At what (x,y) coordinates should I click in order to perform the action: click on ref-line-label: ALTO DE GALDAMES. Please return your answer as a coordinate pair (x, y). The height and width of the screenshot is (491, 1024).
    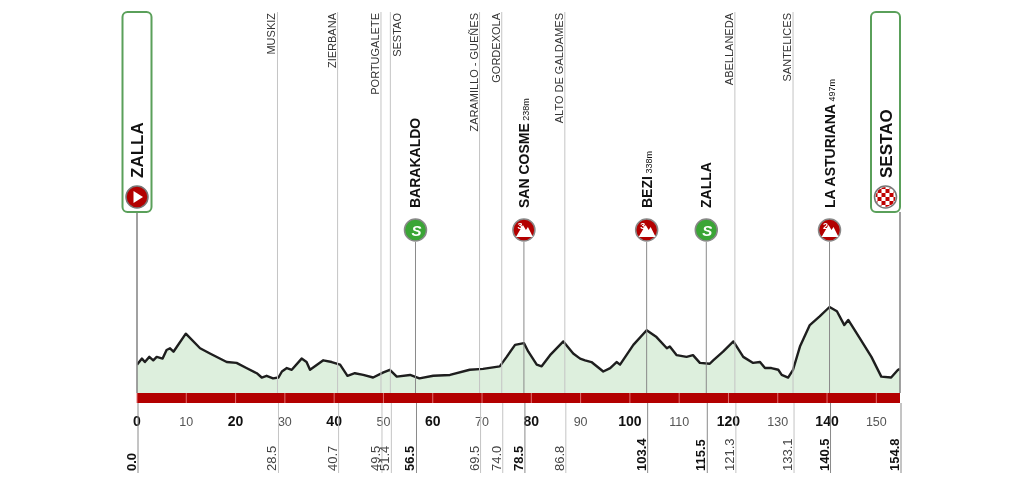
    Looking at the image, I should click on (558, 68).